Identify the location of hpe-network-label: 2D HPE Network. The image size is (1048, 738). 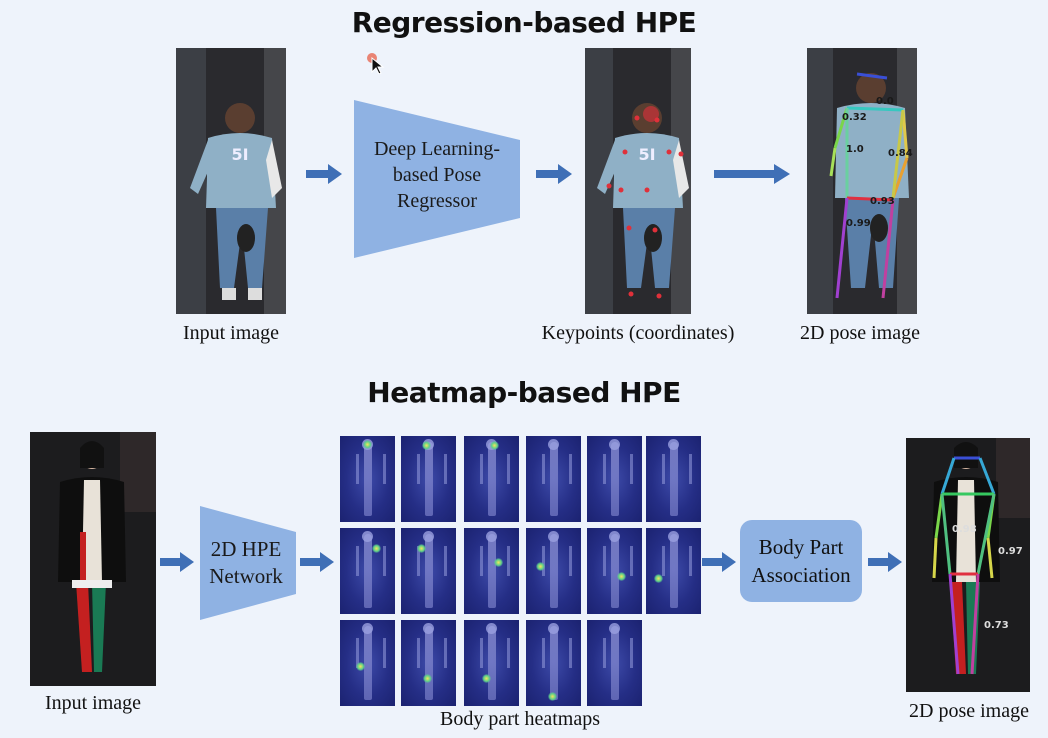
(246, 563).